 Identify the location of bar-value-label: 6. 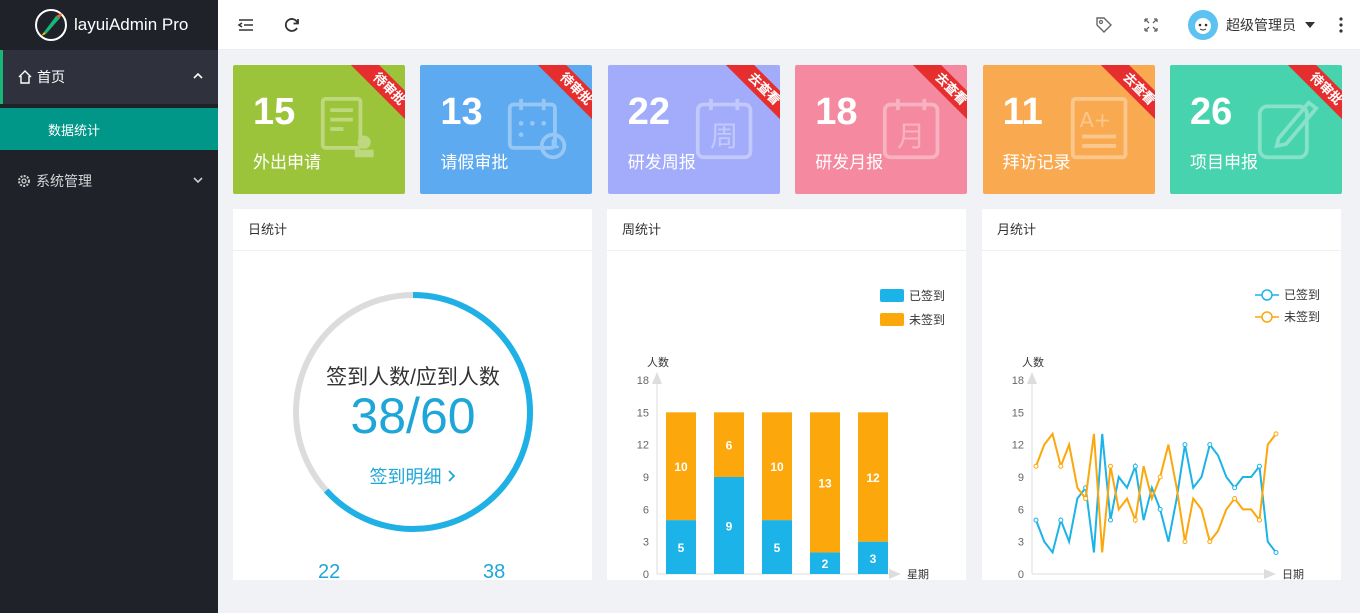
(729, 446).